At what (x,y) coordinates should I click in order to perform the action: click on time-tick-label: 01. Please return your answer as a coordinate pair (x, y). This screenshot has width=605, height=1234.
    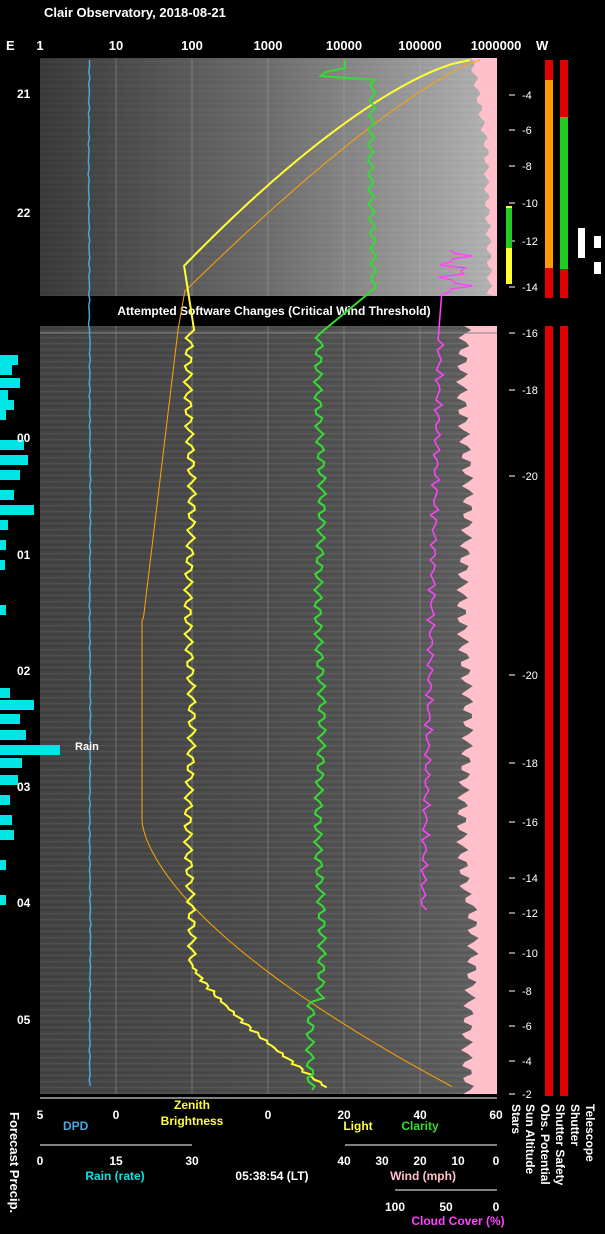
    Looking at the image, I should click on (24, 555).